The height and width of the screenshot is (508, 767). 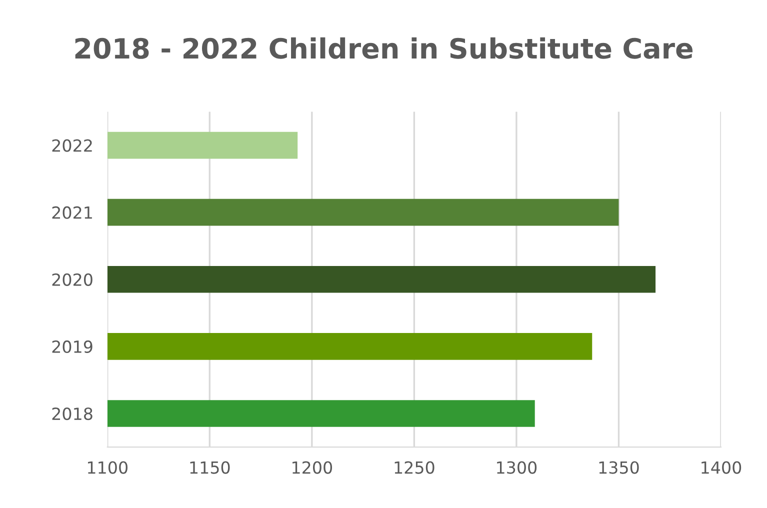 What do you see at coordinates (72, 145) in the screenshot?
I see `y-tick-label: 2022` at bounding box center [72, 145].